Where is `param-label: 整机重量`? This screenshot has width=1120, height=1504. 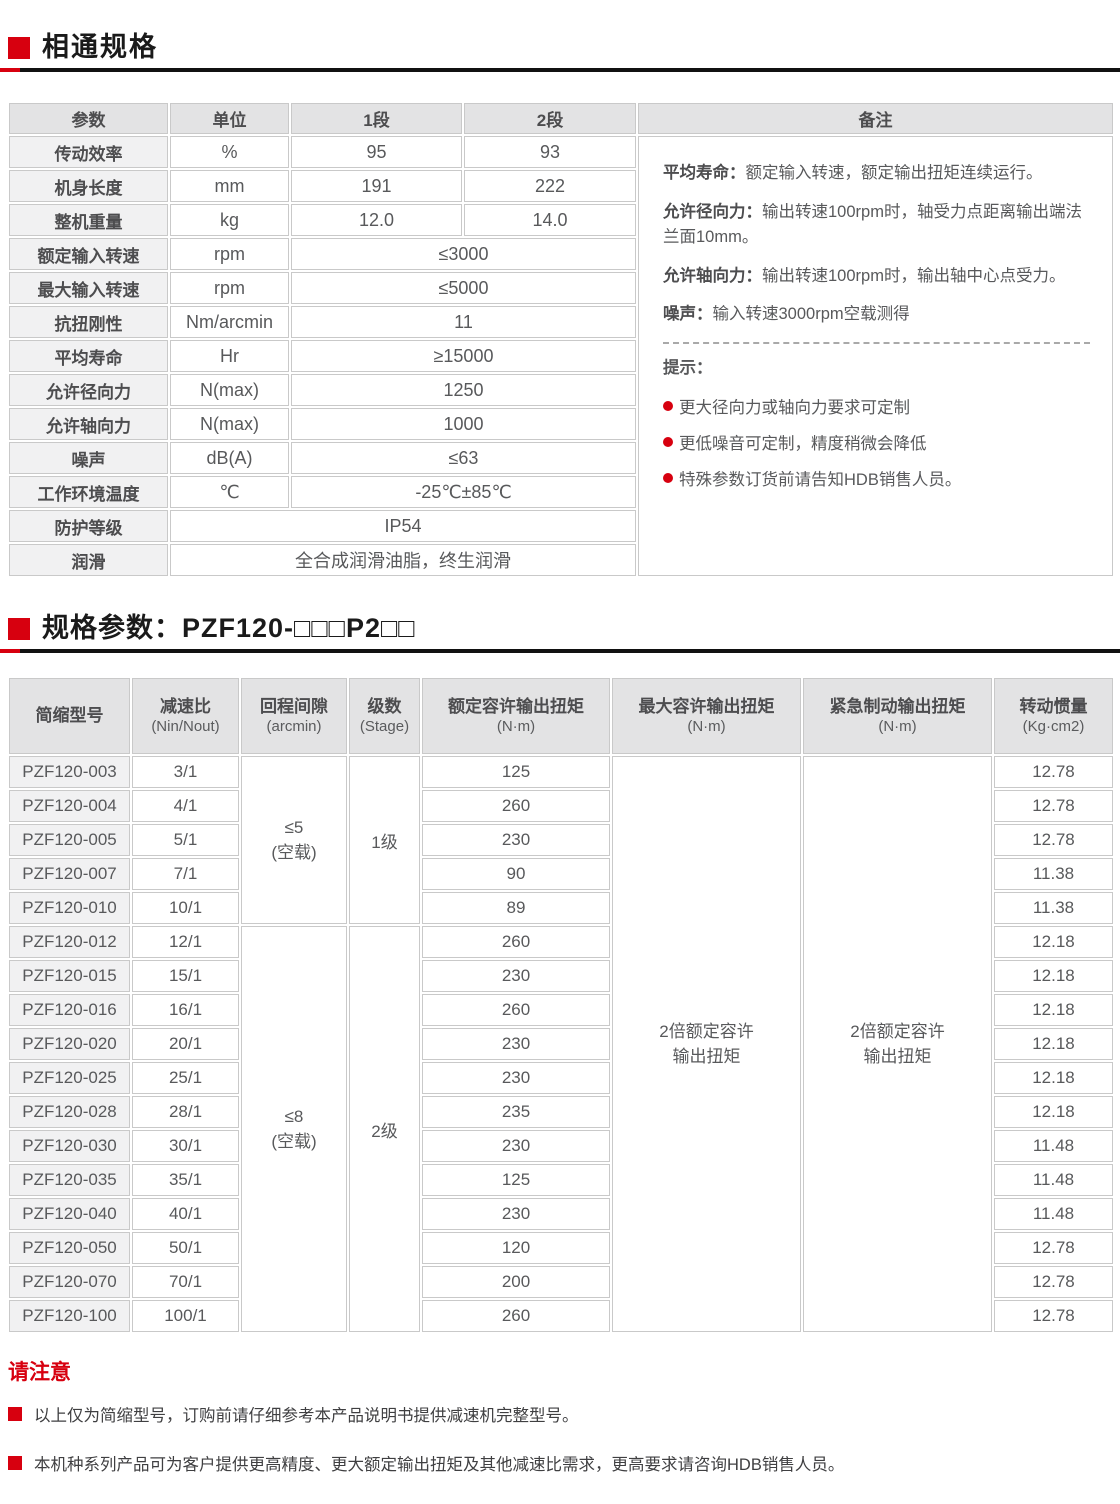 param-label: 整机重量 is located at coordinates (88, 220).